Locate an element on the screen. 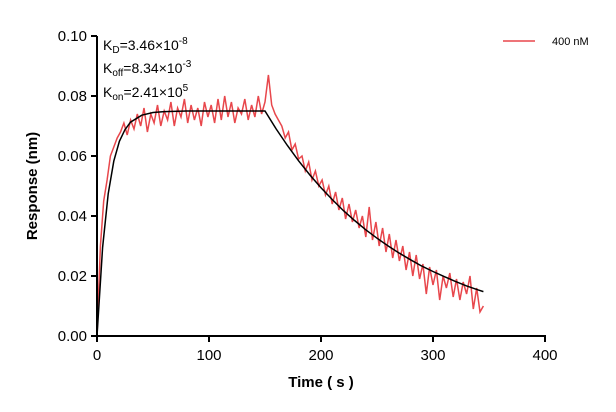  x-tick-label: 300 is located at coordinates (432, 355).